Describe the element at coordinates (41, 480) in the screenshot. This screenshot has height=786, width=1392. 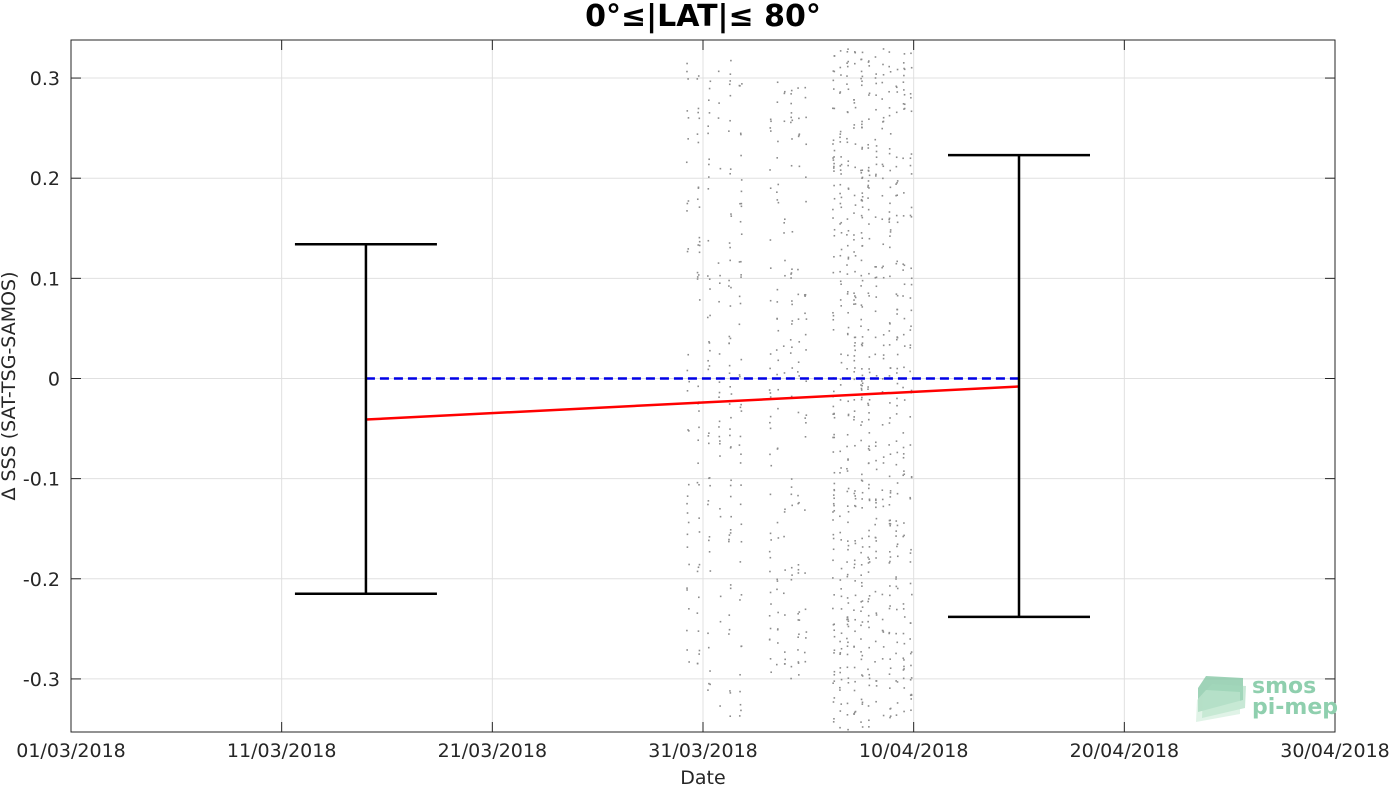
I see `y-tick-label: -0.1` at that location.